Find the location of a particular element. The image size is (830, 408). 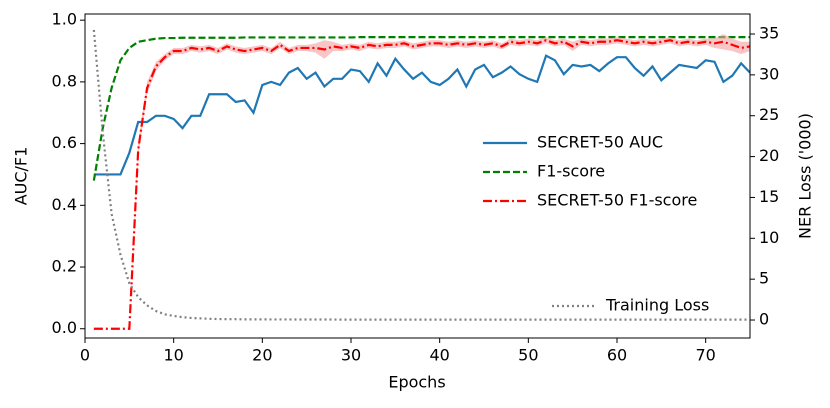

legend-label: SECRET-50 AUC is located at coordinates (600, 142).